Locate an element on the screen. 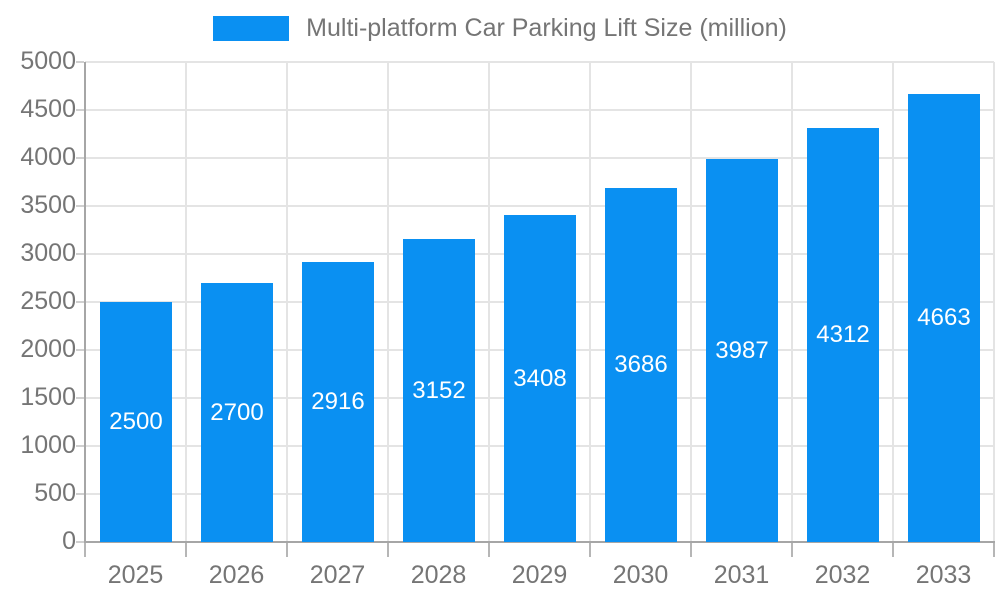  y-axis-label: 2000 is located at coordinates (48, 349).